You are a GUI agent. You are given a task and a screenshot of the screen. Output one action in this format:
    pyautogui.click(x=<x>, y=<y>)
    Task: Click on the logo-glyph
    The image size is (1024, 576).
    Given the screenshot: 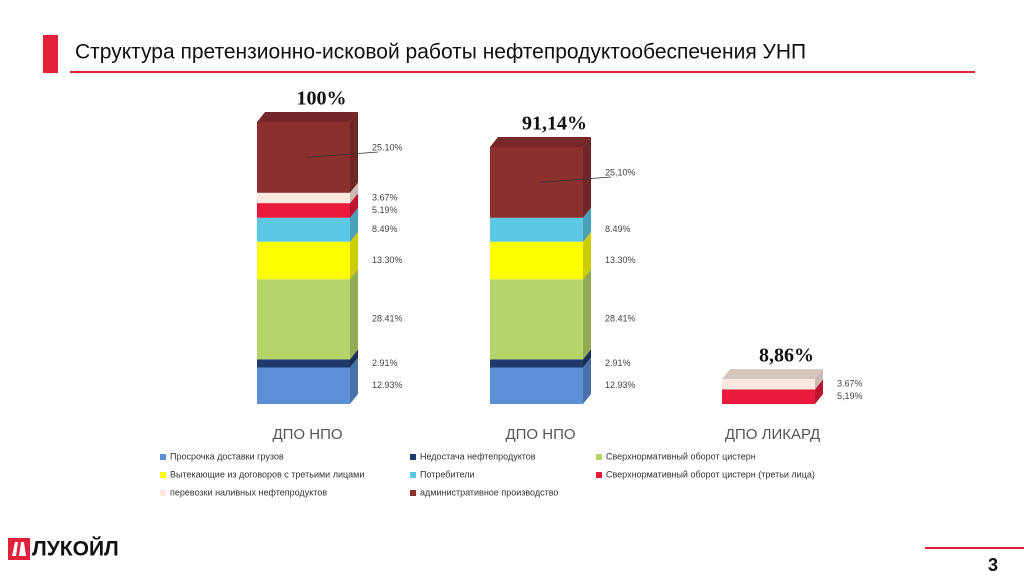 What is the action you would take?
    pyautogui.click(x=19, y=549)
    